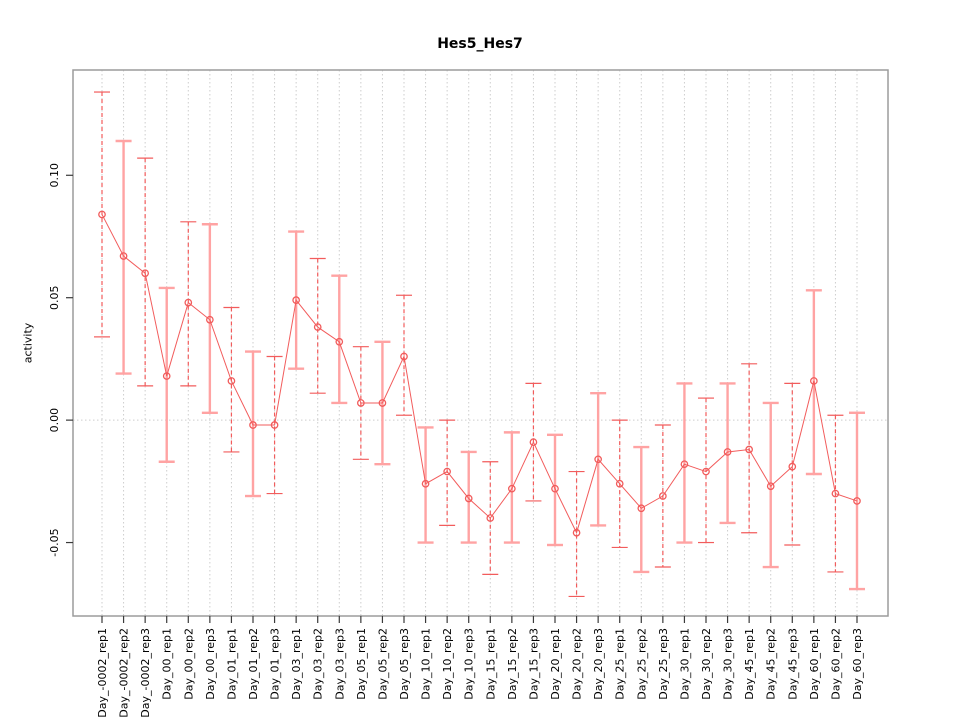 The width and height of the screenshot is (960, 720). I want to click on chart-title: Hes5_Hes7, so click(480, 44).